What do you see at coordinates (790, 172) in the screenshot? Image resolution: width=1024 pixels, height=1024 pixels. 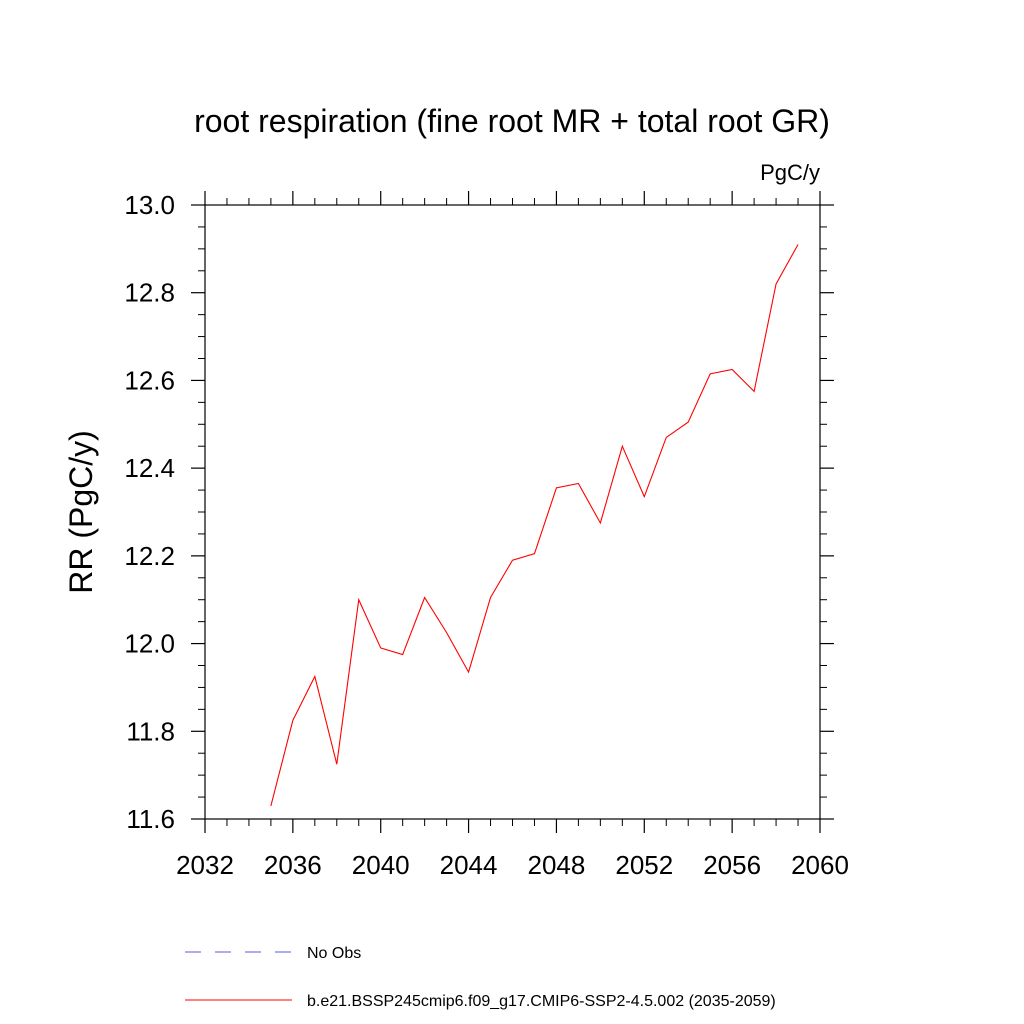 I see `units-label: PgC/y` at bounding box center [790, 172].